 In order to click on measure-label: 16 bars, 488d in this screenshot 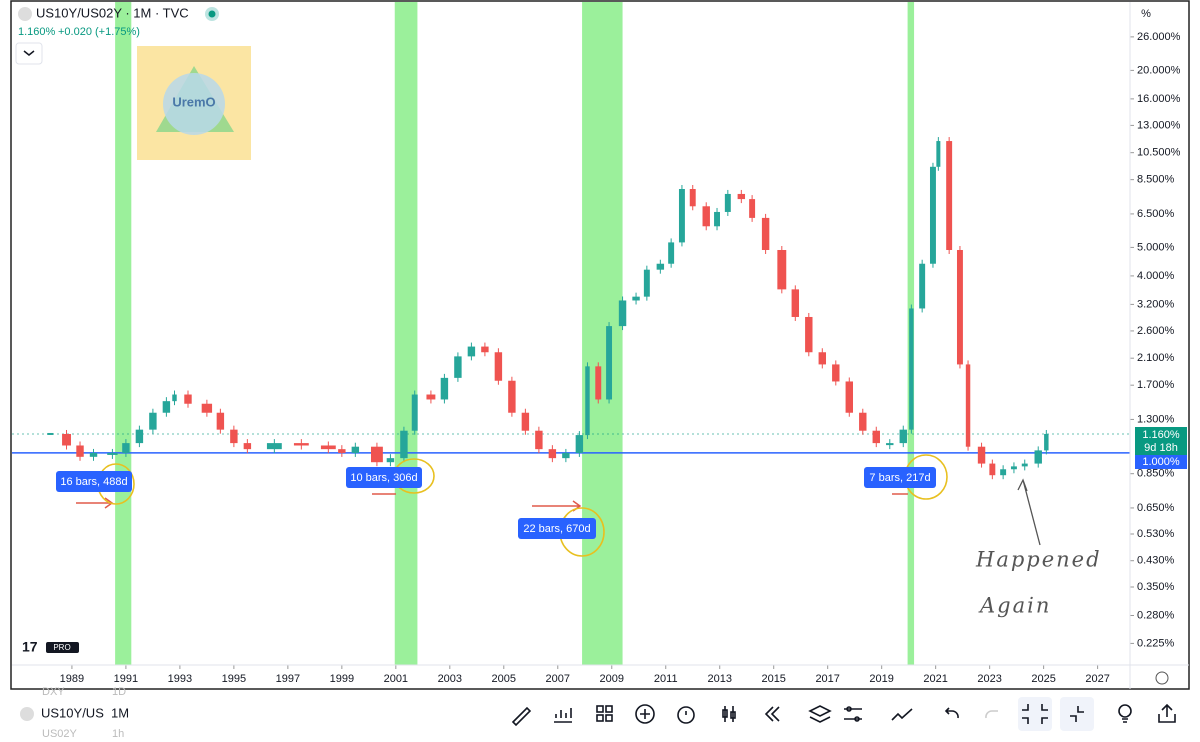, I will do `click(93, 482)`.